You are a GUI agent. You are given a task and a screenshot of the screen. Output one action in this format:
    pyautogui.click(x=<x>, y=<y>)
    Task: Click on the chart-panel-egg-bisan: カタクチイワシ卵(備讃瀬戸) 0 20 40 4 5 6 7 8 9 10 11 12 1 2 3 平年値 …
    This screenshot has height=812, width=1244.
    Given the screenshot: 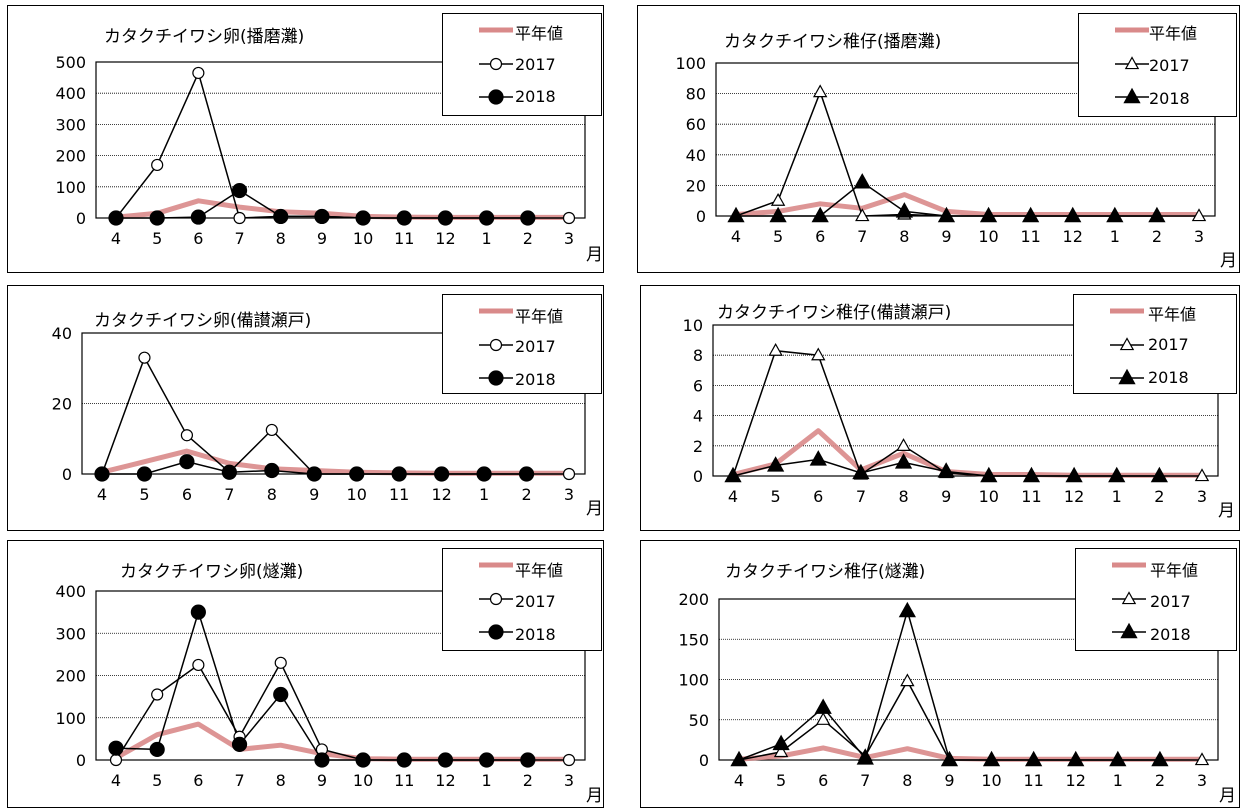 What is the action you would take?
    pyautogui.click(x=305, y=408)
    